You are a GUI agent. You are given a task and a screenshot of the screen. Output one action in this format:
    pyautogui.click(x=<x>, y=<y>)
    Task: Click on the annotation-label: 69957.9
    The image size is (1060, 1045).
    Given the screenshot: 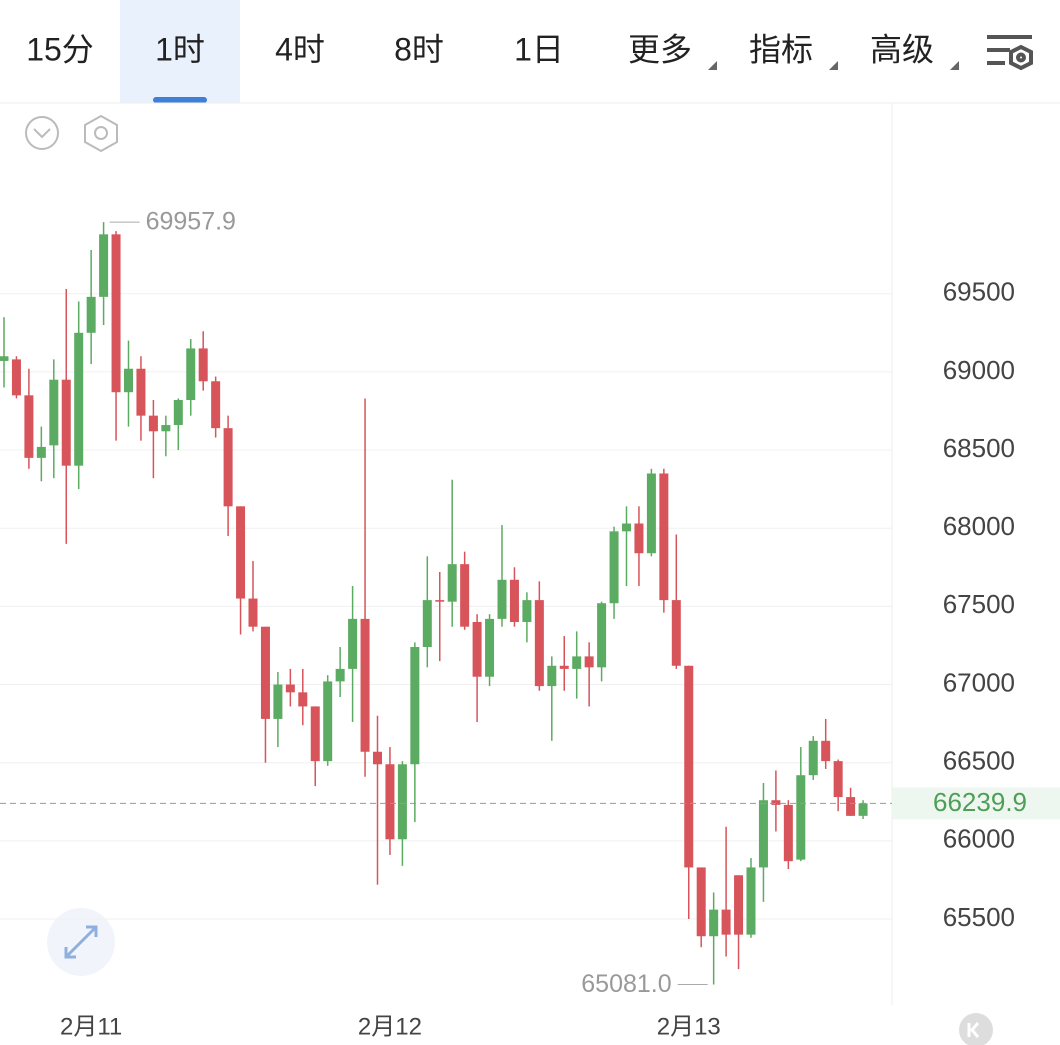 What is the action you would take?
    pyautogui.click(x=191, y=222)
    